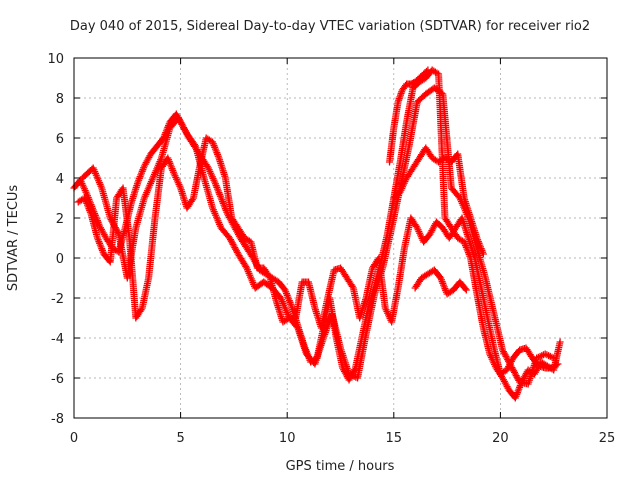 The image size is (640, 480). What do you see at coordinates (287, 438) in the screenshot?
I see `x-tick-label: 10` at bounding box center [287, 438].